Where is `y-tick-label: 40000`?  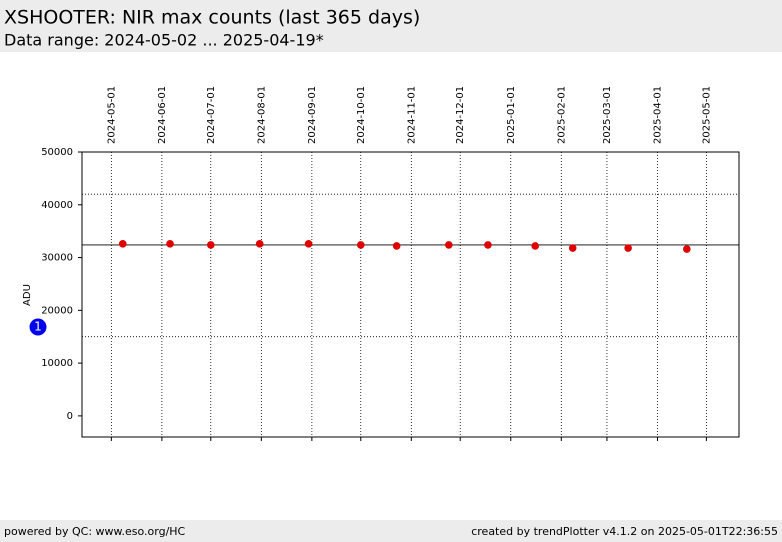 y-tick-label: 40000 is located at coordinates (57, 205).